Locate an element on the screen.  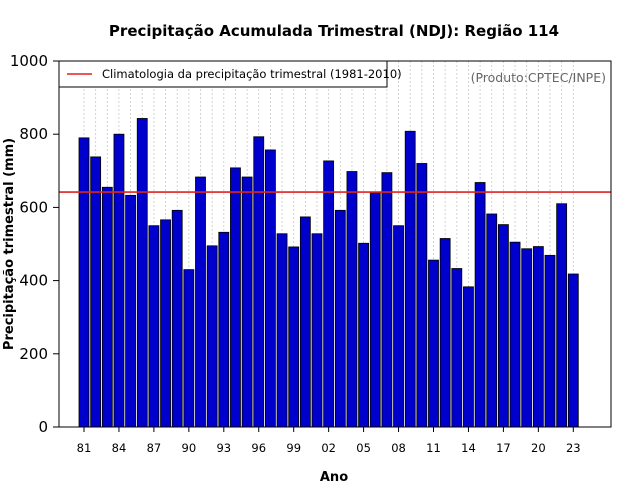
x-tick-label: 20 is located at coordinates (538, 448).